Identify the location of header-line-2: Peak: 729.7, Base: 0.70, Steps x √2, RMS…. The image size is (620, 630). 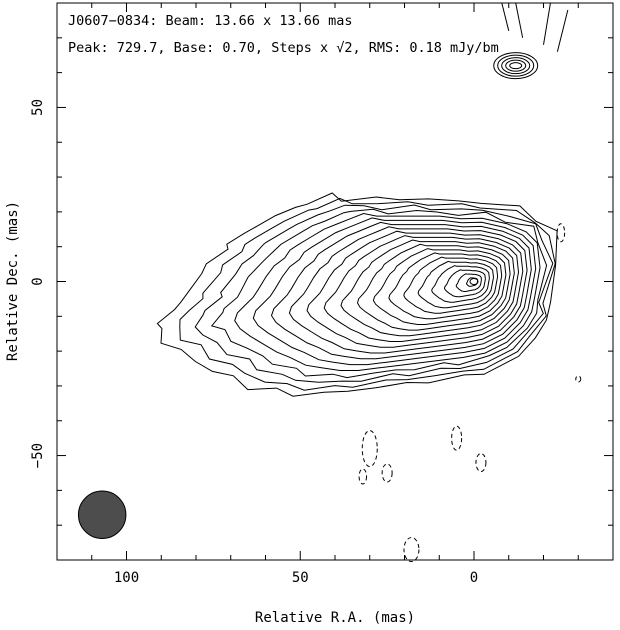
(283, 48).